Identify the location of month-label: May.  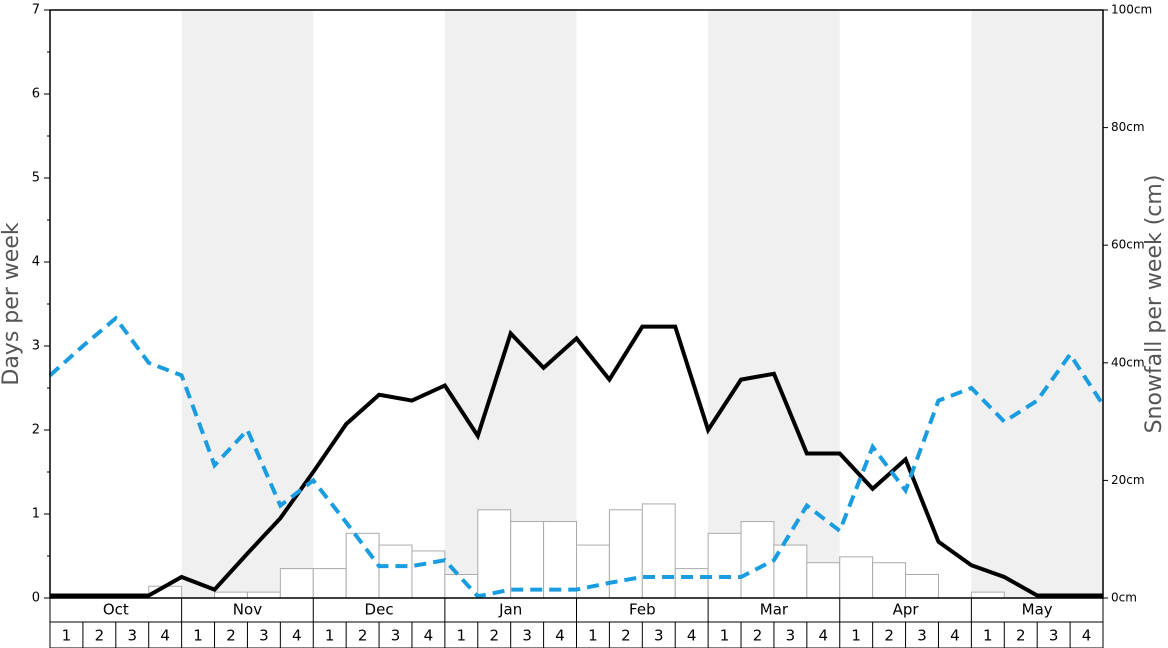
(1037, 610).